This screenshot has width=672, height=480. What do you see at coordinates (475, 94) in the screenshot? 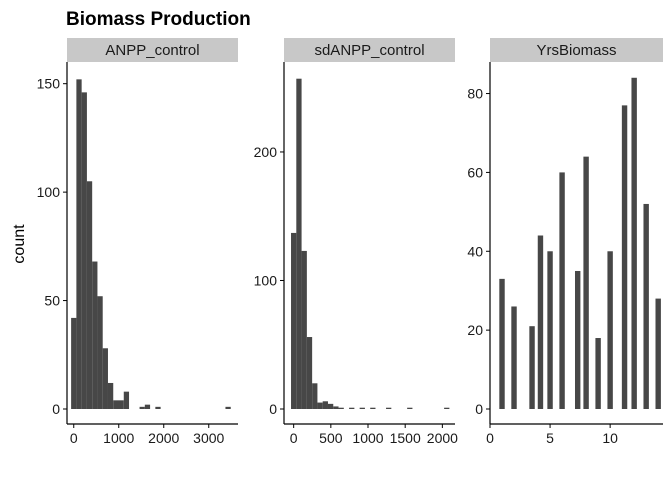
I see `y-tick-label: 80` at bounding box center [475, 94].